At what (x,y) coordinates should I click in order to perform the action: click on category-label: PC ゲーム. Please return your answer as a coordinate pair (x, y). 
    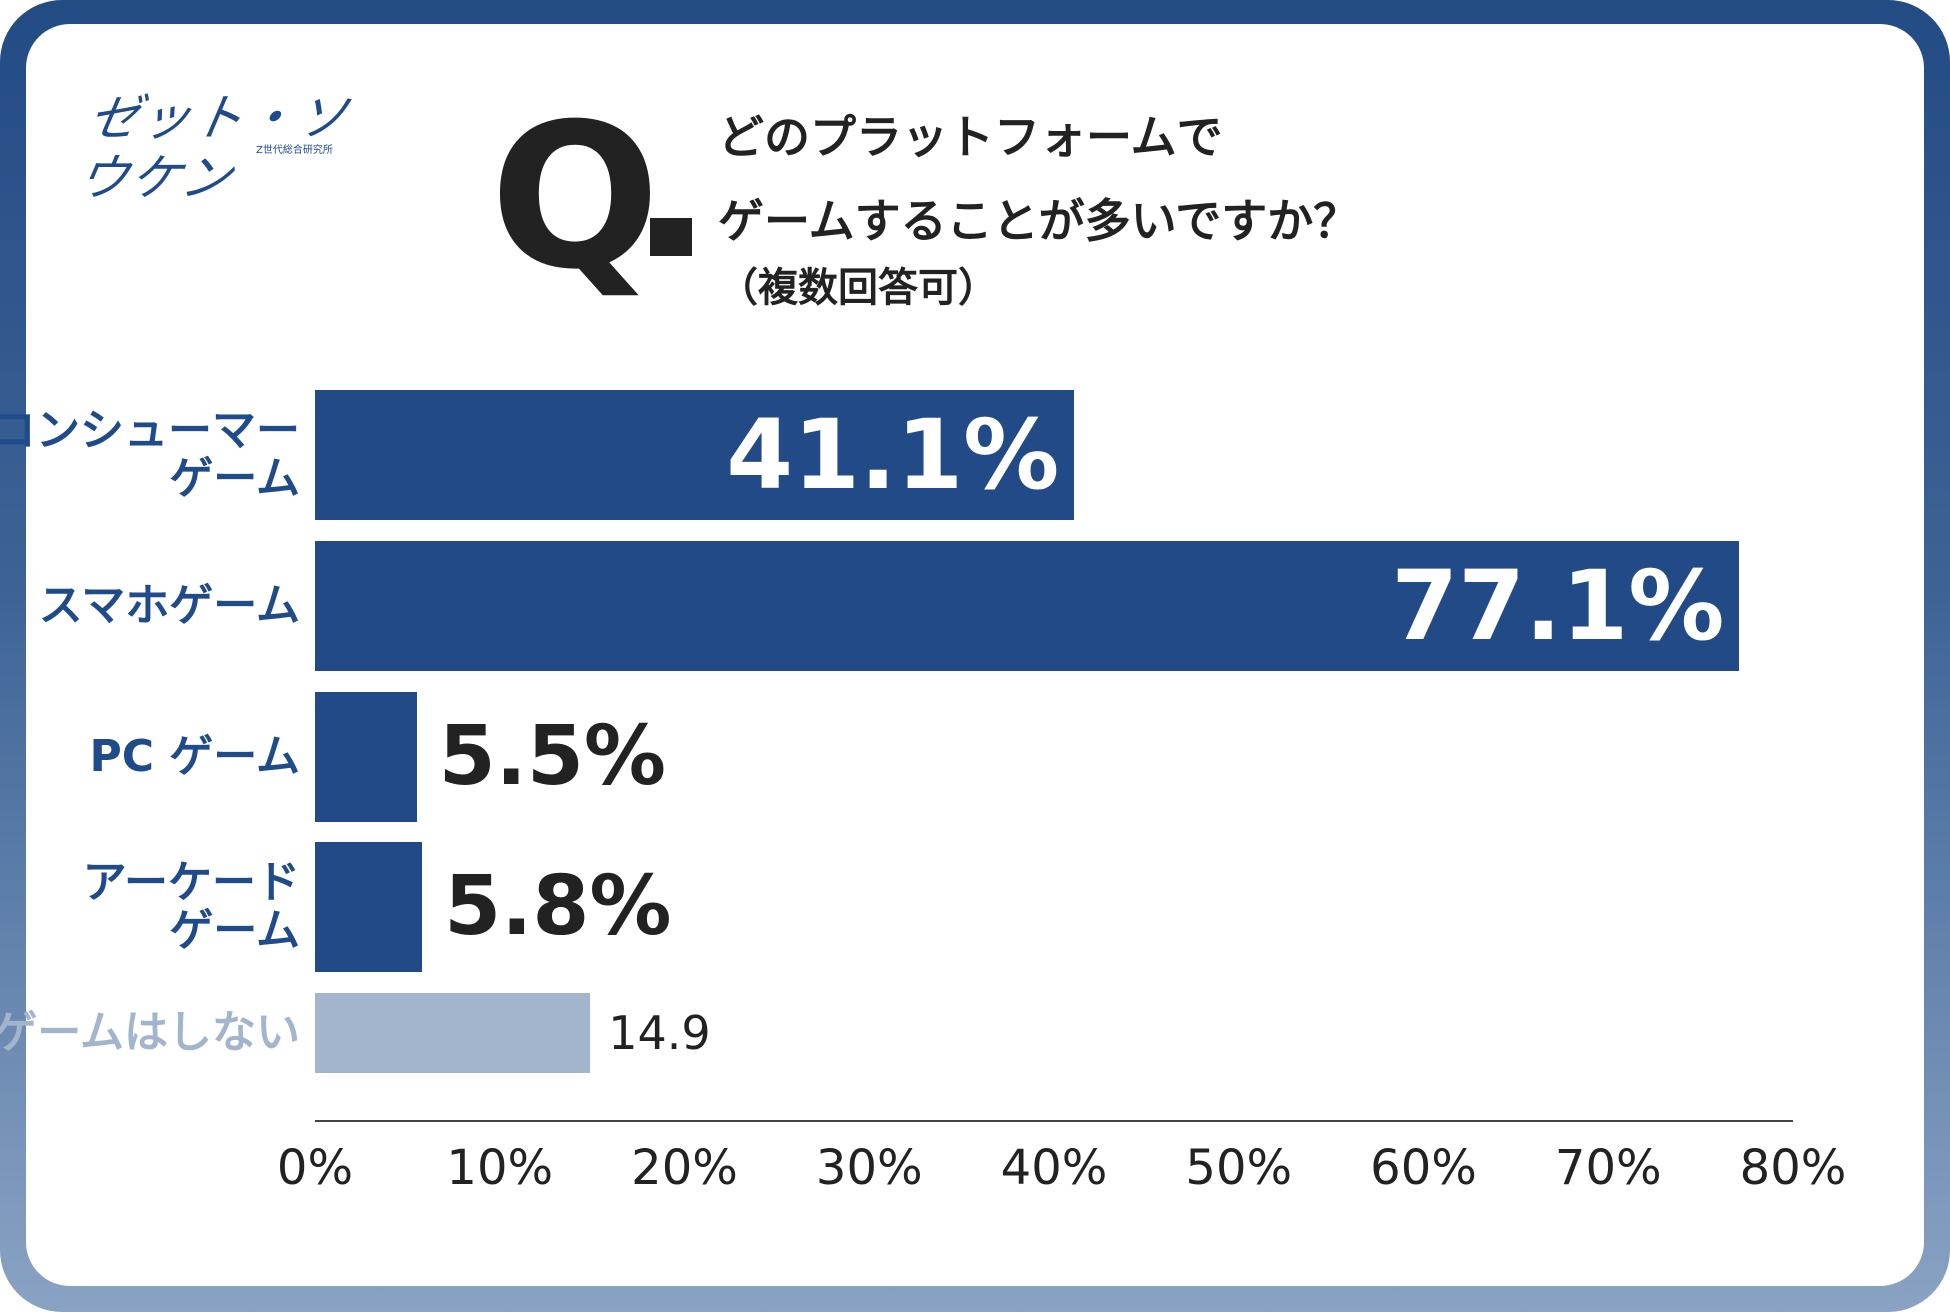
    Looking at the image, I should click on (194, 756).